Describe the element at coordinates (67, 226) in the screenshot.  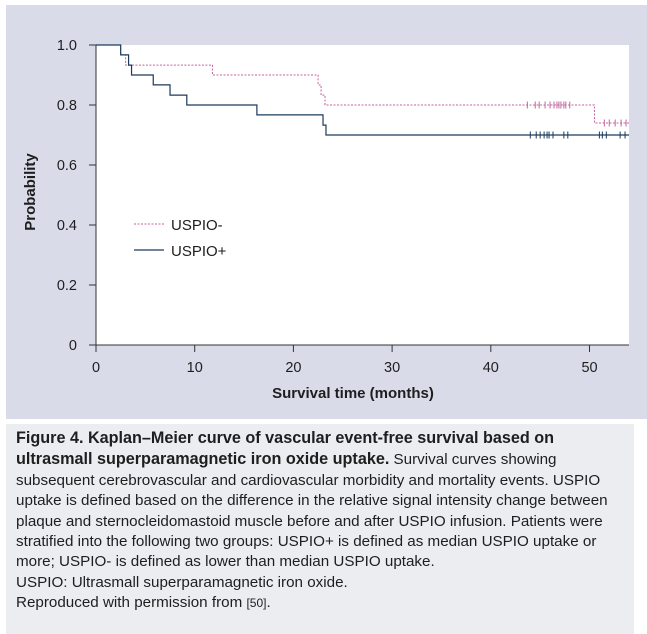
I see `y-tick-label: 0.4` at that location.